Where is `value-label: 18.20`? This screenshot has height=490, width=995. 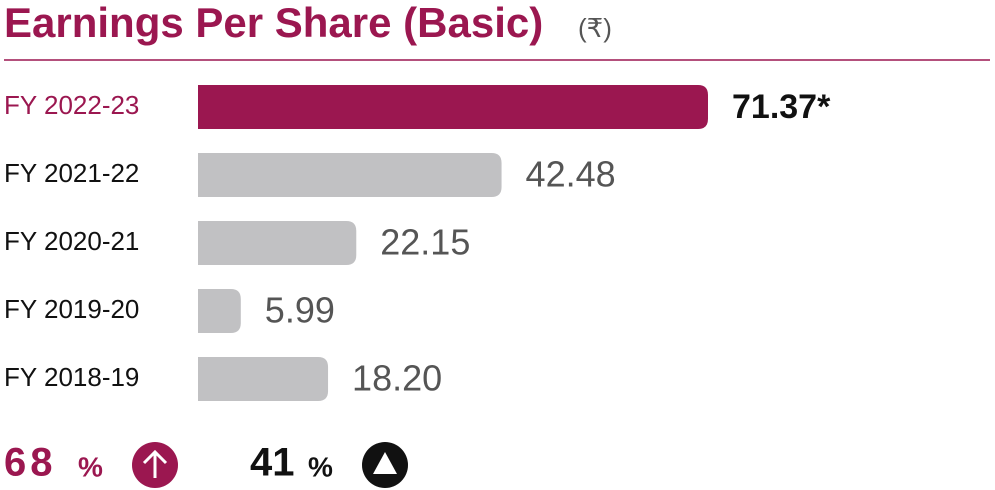 value-label: 18.20 is located at coordinates (397, 378).